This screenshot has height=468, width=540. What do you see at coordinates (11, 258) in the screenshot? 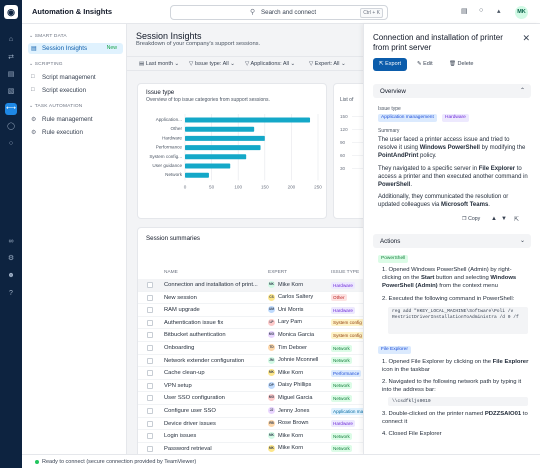
I see `settings-icon: ⚙` at bounding box center [11, 258].